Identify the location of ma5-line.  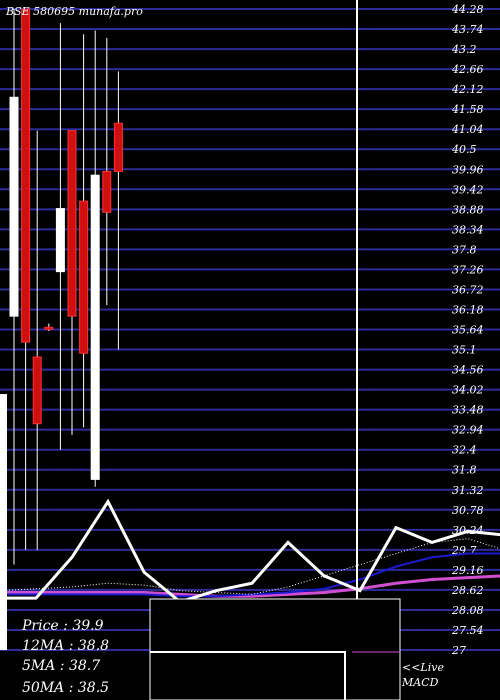
(250, 566).